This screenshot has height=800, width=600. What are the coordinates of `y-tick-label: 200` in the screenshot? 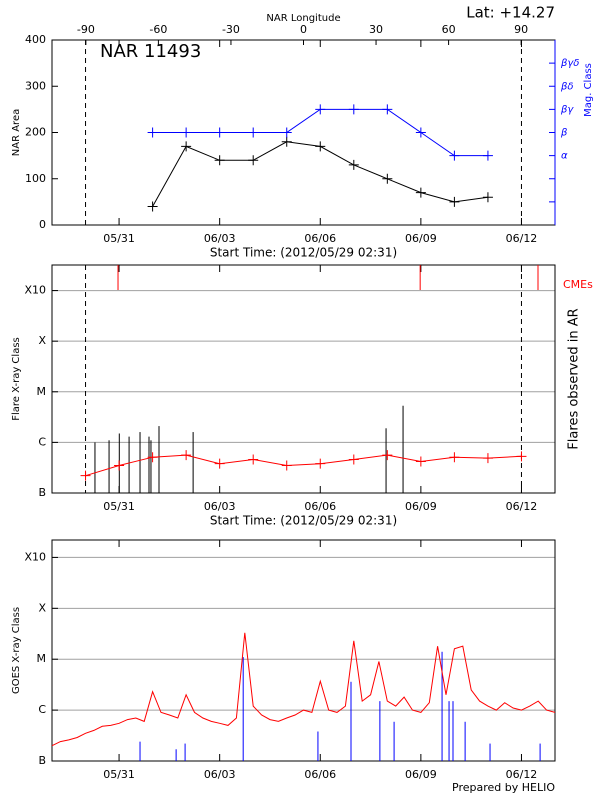 It's located at (35, 132).